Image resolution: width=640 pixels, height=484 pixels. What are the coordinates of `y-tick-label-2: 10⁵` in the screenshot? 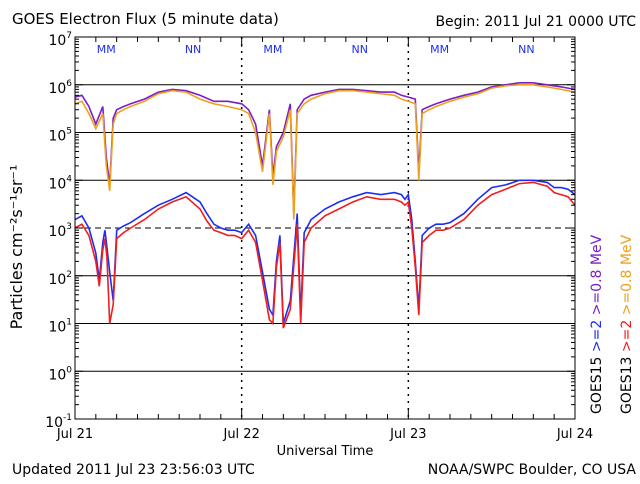 It's located at (60, 136).